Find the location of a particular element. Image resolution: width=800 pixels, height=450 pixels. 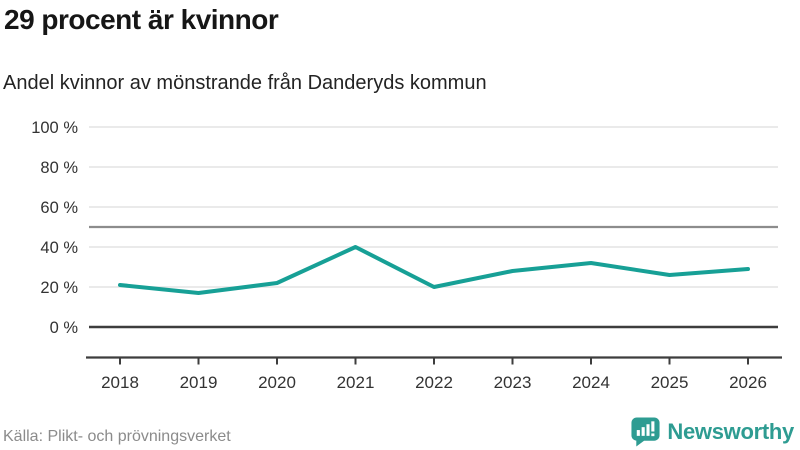

y-axis-tick-label: 20 % is located at coordinates (59, 288).